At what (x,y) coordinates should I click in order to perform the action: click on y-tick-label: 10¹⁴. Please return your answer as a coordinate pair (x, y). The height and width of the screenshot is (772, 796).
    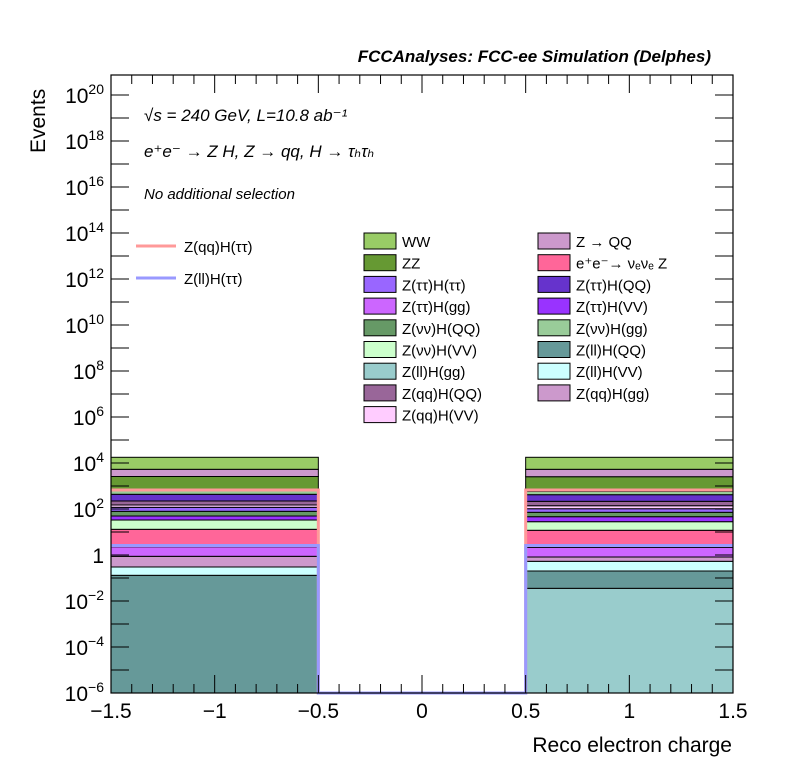
    Looking at the image, I should click on (84, 232).